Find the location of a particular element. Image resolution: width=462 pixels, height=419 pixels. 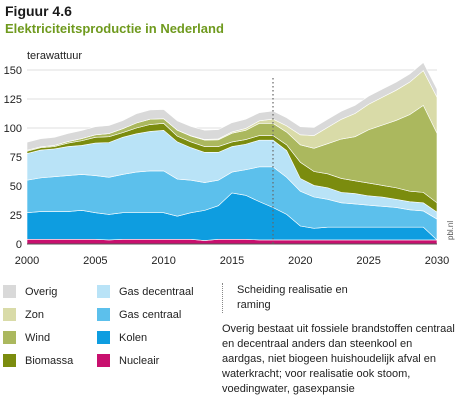

y-tick-label: 0 is located at coordinates (19, 245).